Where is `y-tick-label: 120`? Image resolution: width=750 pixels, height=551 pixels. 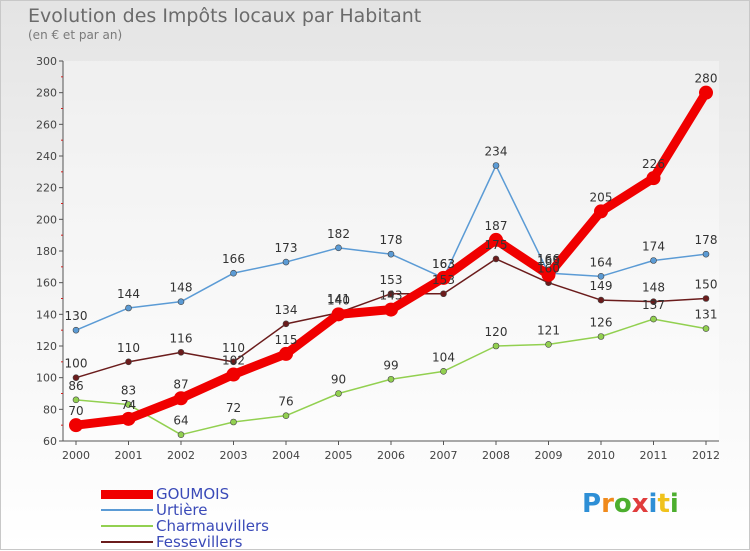
y-tick-label: 120 is located at coordinates (46, 346).